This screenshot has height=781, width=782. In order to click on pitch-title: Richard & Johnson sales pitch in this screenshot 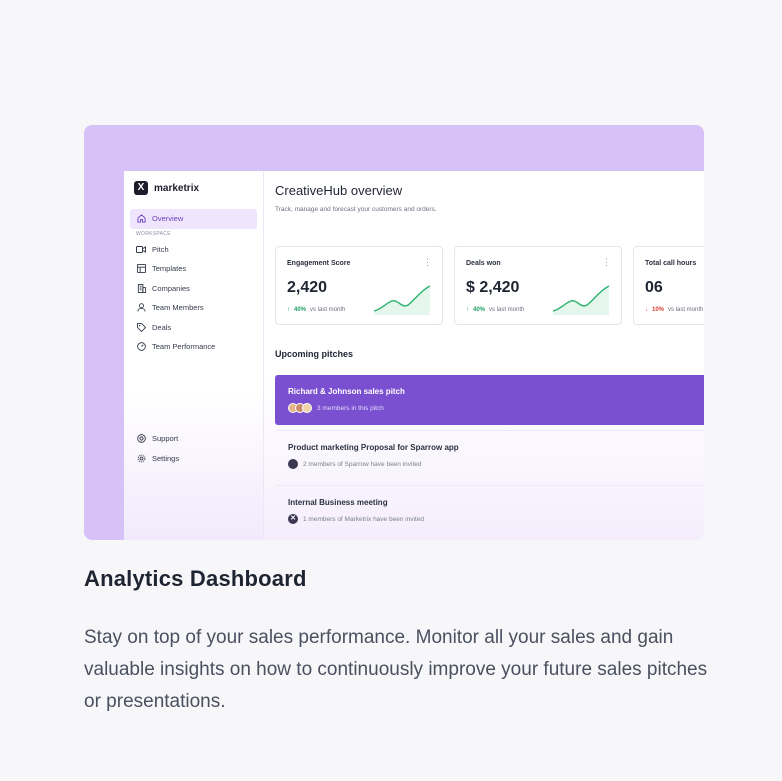, I will do `click(346, 391)`.